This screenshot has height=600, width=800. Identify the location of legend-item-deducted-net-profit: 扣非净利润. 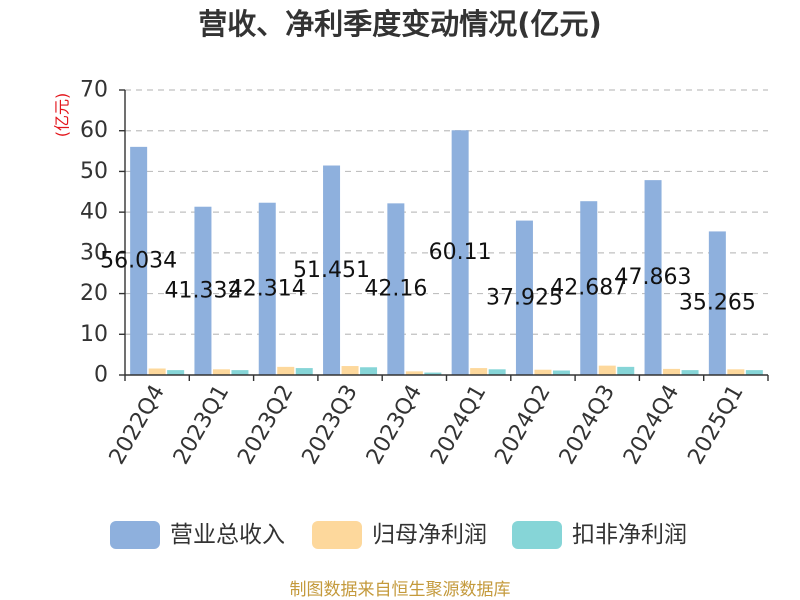
(599, 535).